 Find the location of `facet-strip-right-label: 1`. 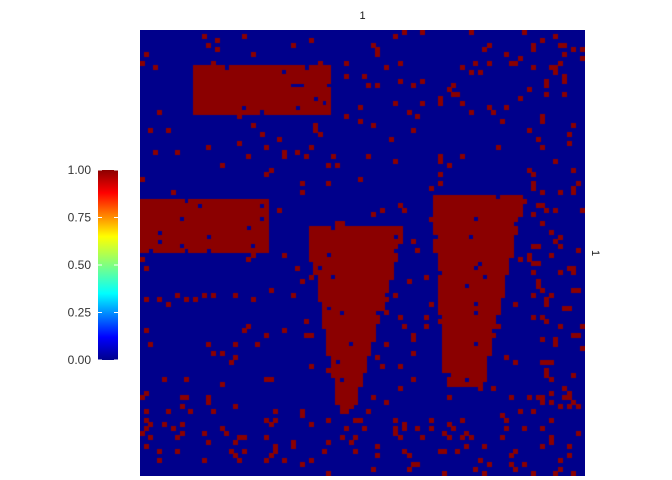

facet-strip-right-label: 1 is located at coordinates (595, 253).